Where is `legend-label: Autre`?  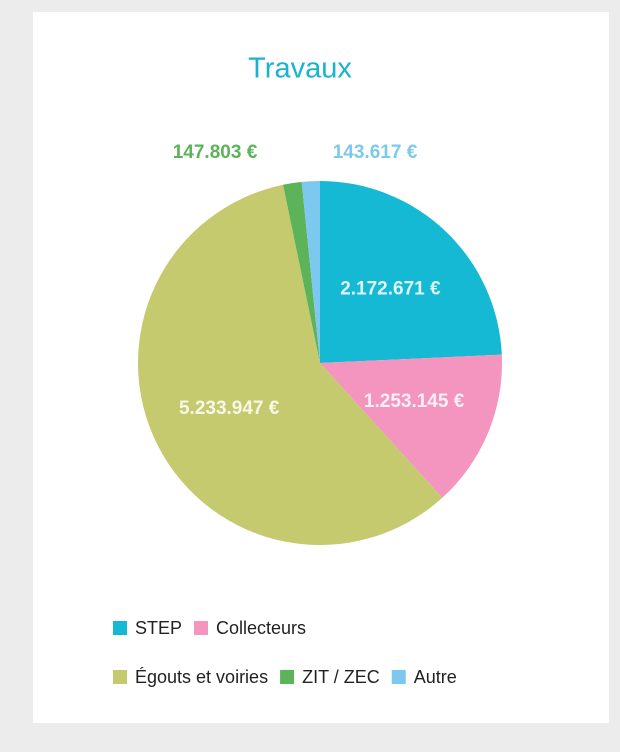
legend-label: Autre is located at coordinates (435, 677).